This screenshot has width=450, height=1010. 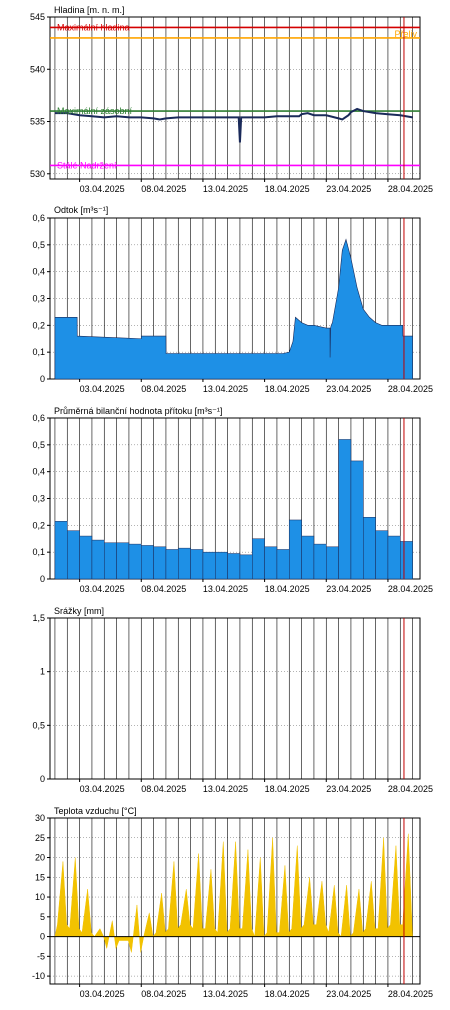 I want to click on y-tick-label: 0,2, so click(x=38, y=325).